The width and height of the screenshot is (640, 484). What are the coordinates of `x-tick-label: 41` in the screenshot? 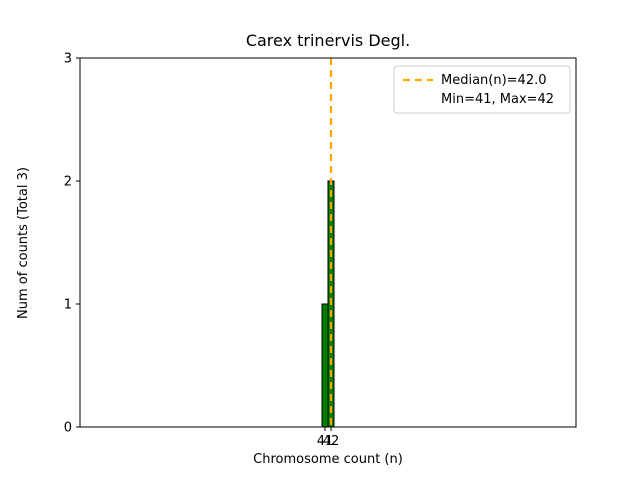 It's located at (325, 441).